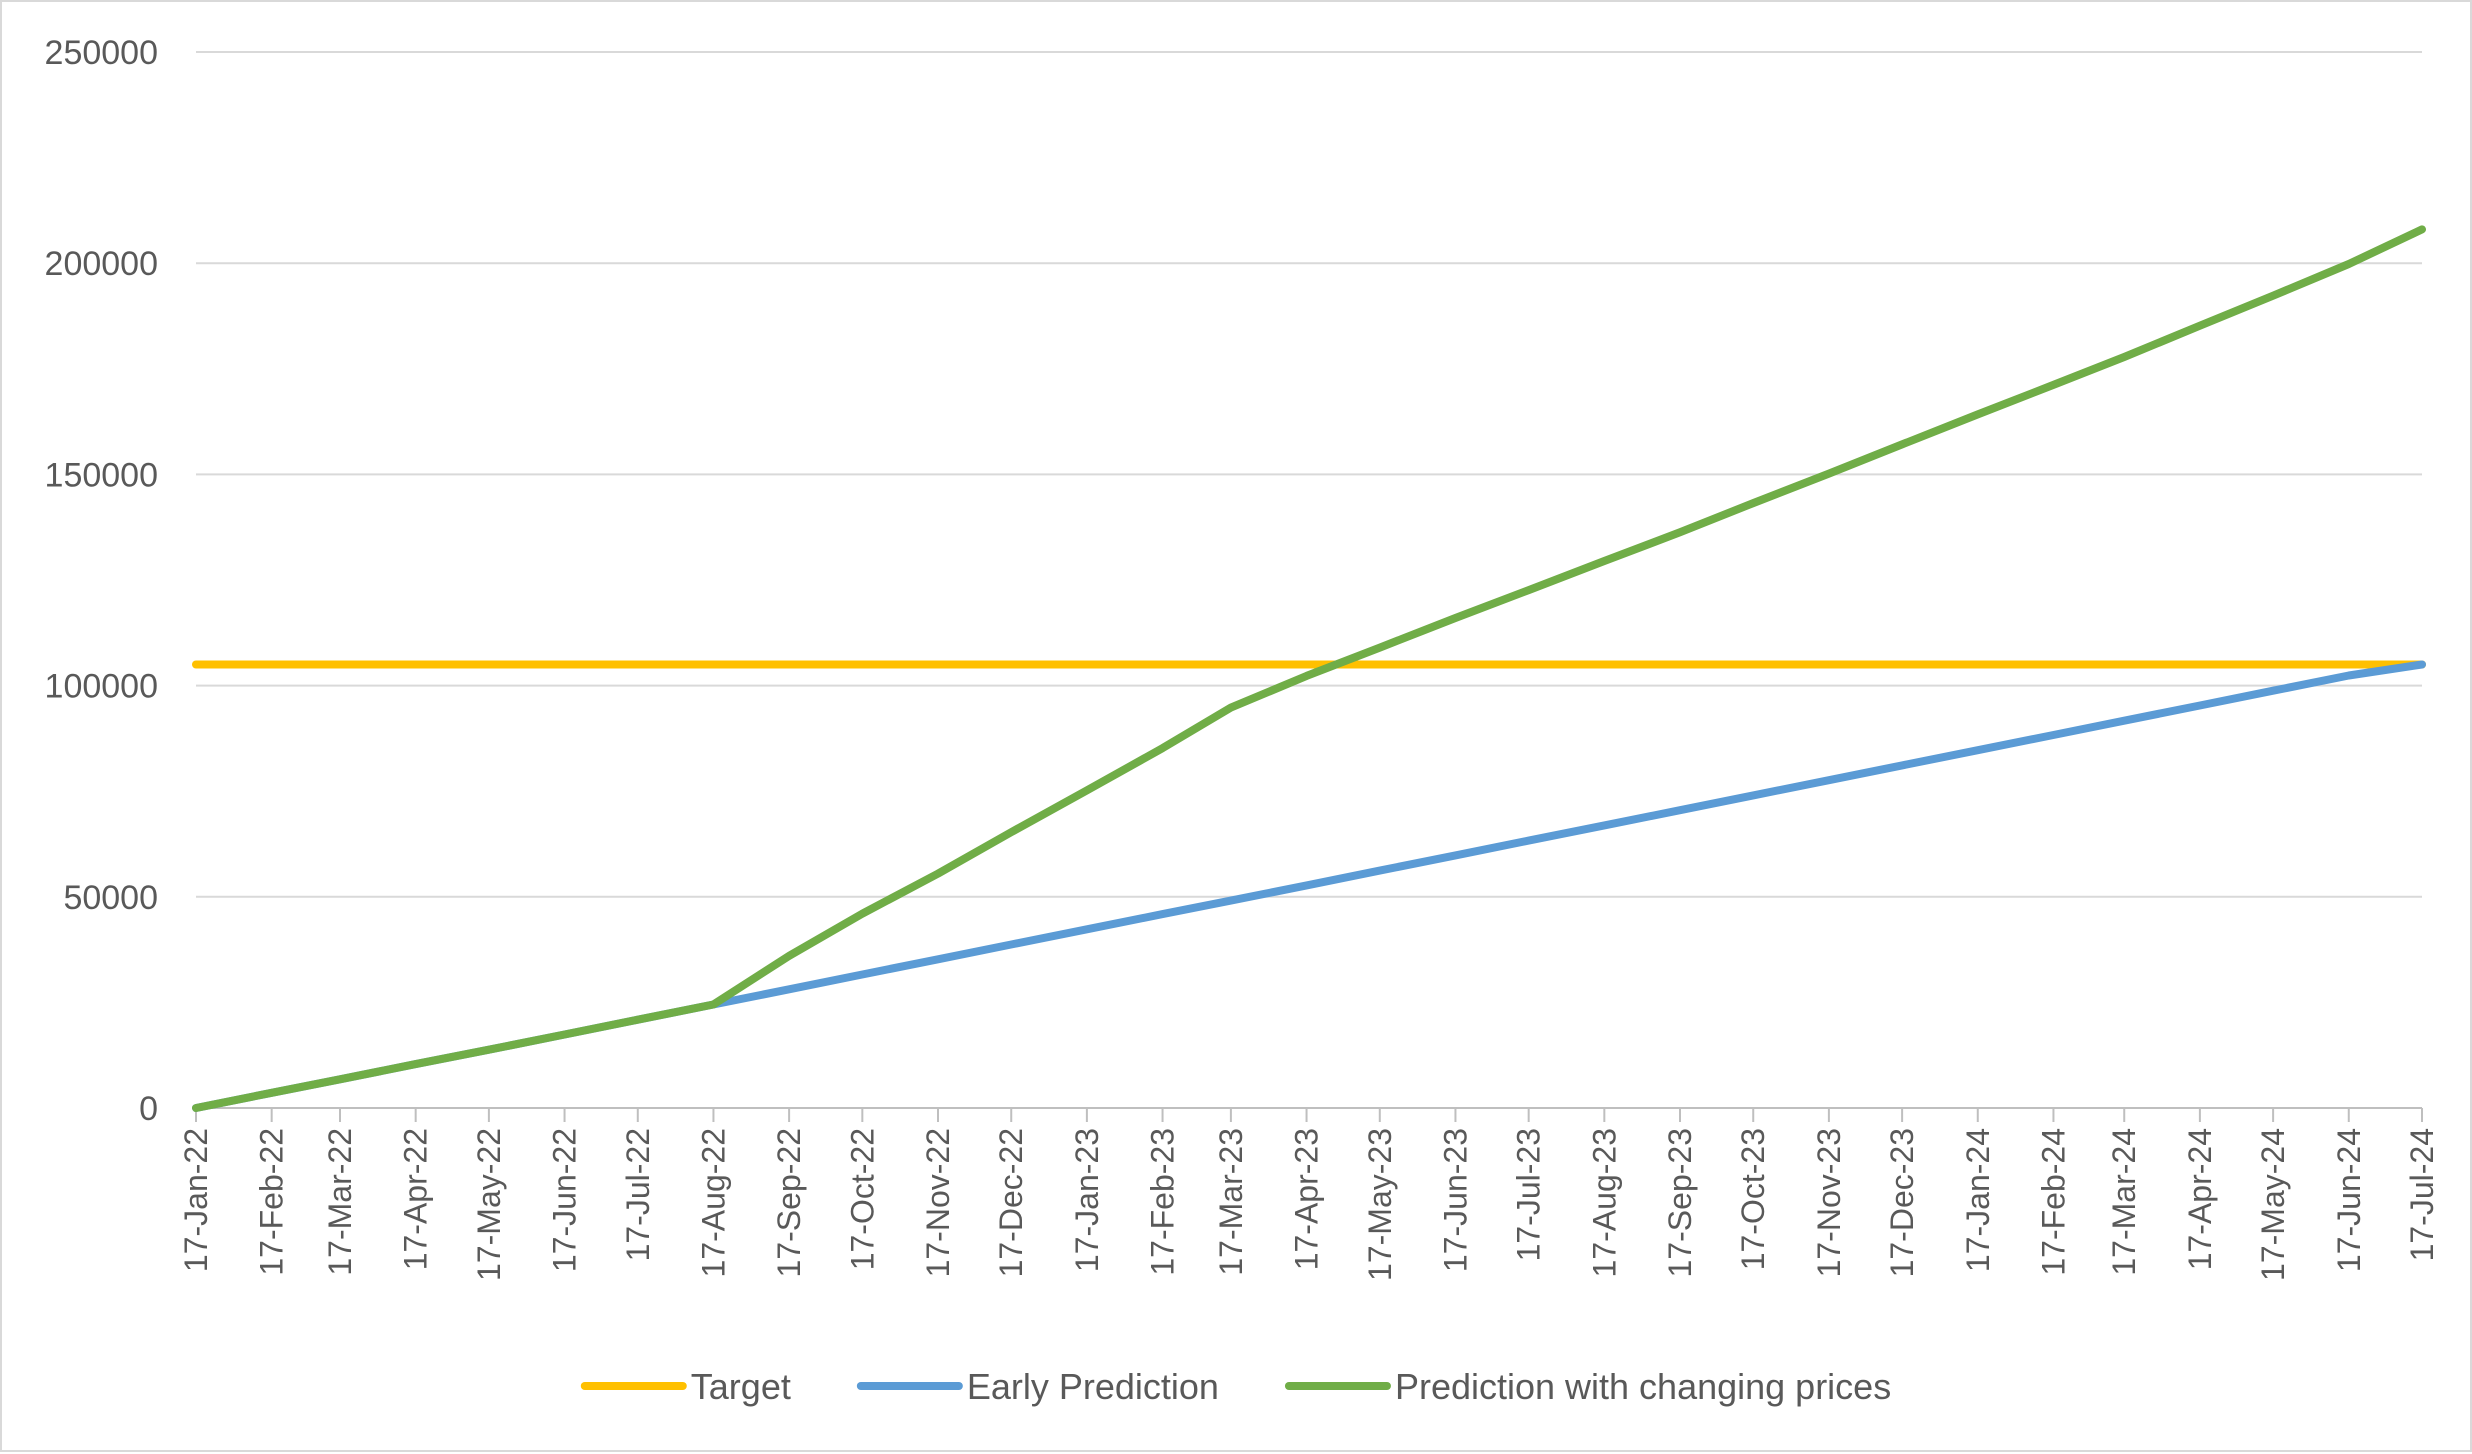 The width and height of the screenshot is (2472, 1454). What do you see at coordinates (685, 1386) in the screenshot?
I see `legend-item: Target` at bounding box center [685, 1386].